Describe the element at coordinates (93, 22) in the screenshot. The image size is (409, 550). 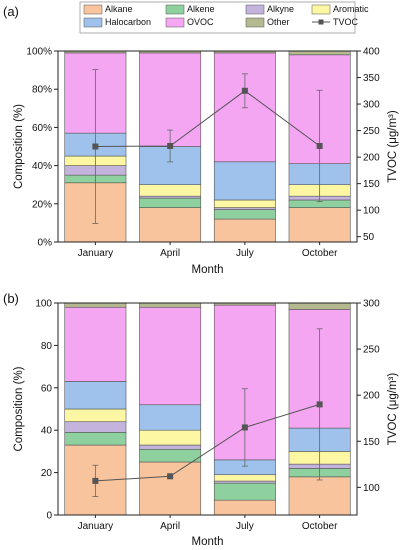
I see `legend-swatch-halocarbon` at that location.